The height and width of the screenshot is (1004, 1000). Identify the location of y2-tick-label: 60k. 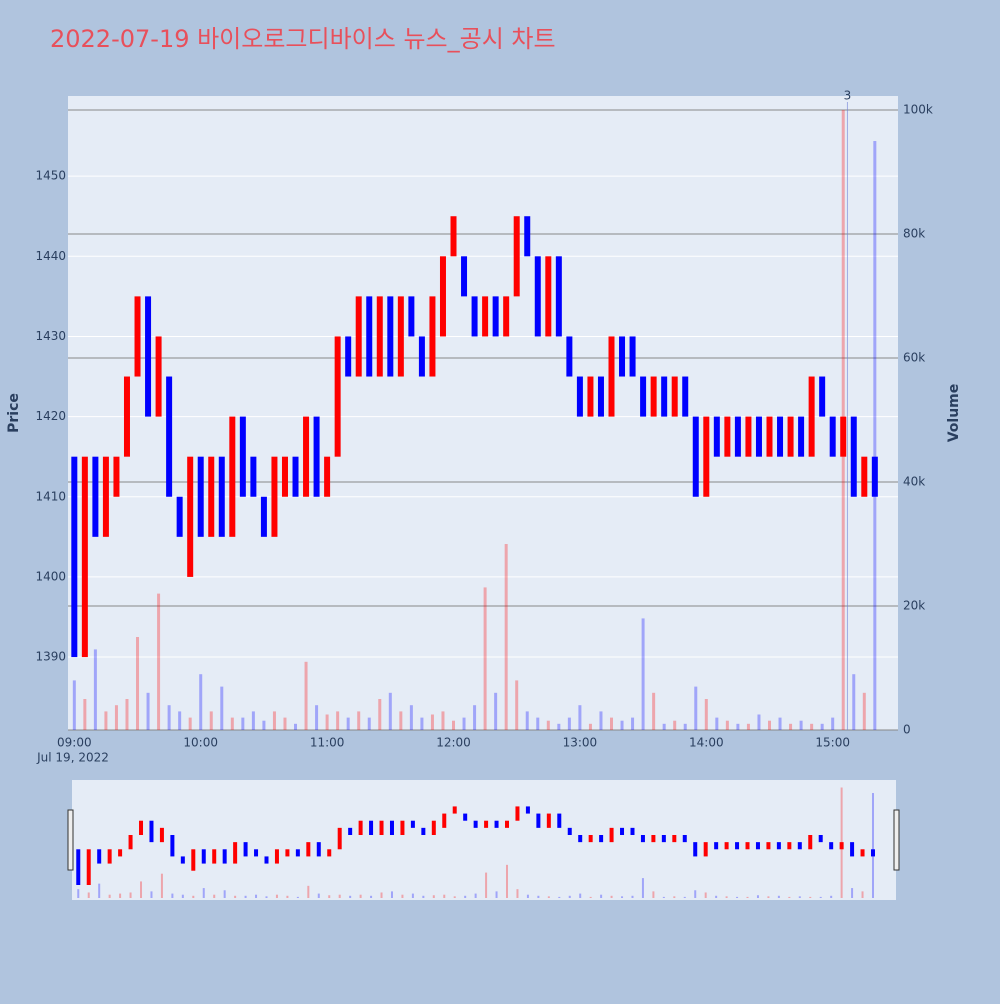
(914, 358).